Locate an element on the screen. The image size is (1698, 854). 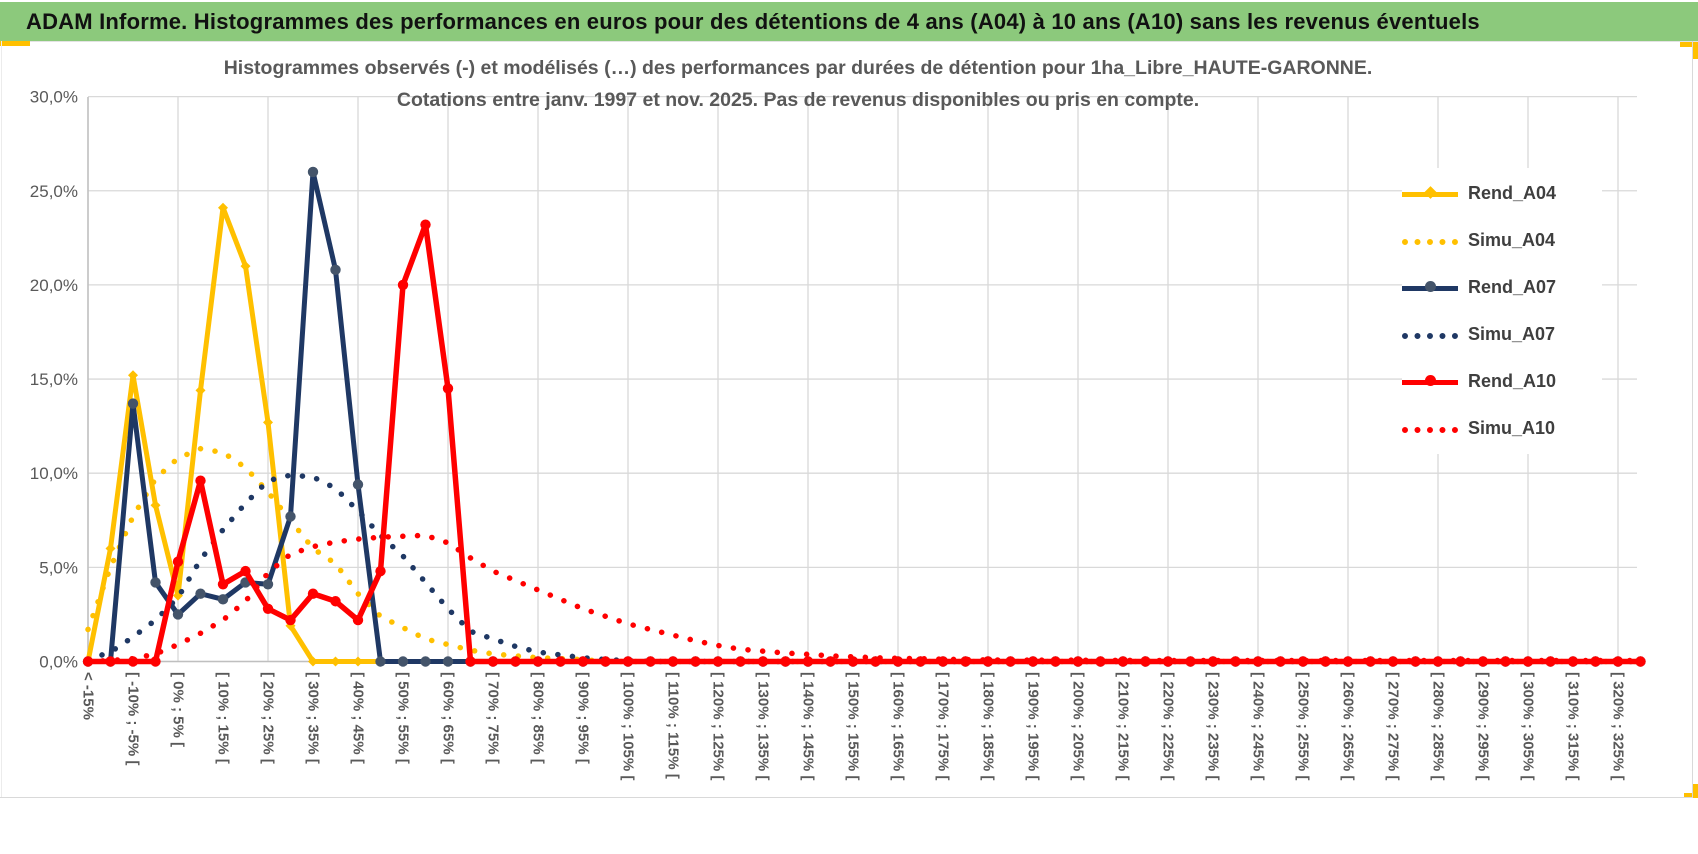
legend-entry-rend-a04: Rend_A04 is located at coordinates (1502, 193).